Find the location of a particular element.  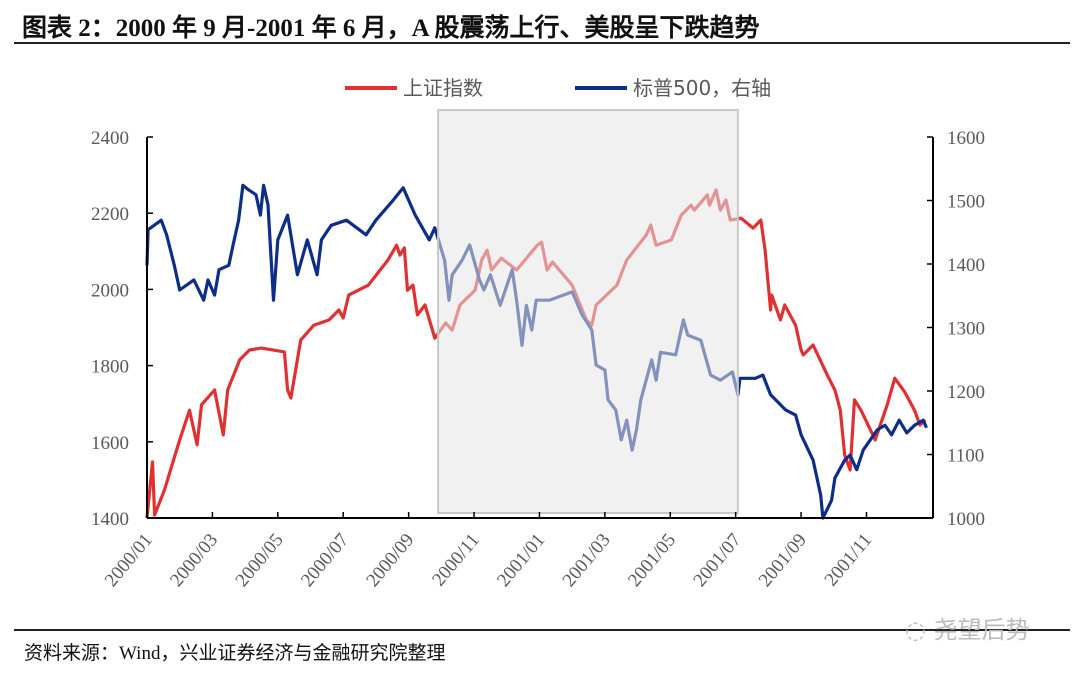

left-tick-label: 2200 is located at coordinates (110, 214).